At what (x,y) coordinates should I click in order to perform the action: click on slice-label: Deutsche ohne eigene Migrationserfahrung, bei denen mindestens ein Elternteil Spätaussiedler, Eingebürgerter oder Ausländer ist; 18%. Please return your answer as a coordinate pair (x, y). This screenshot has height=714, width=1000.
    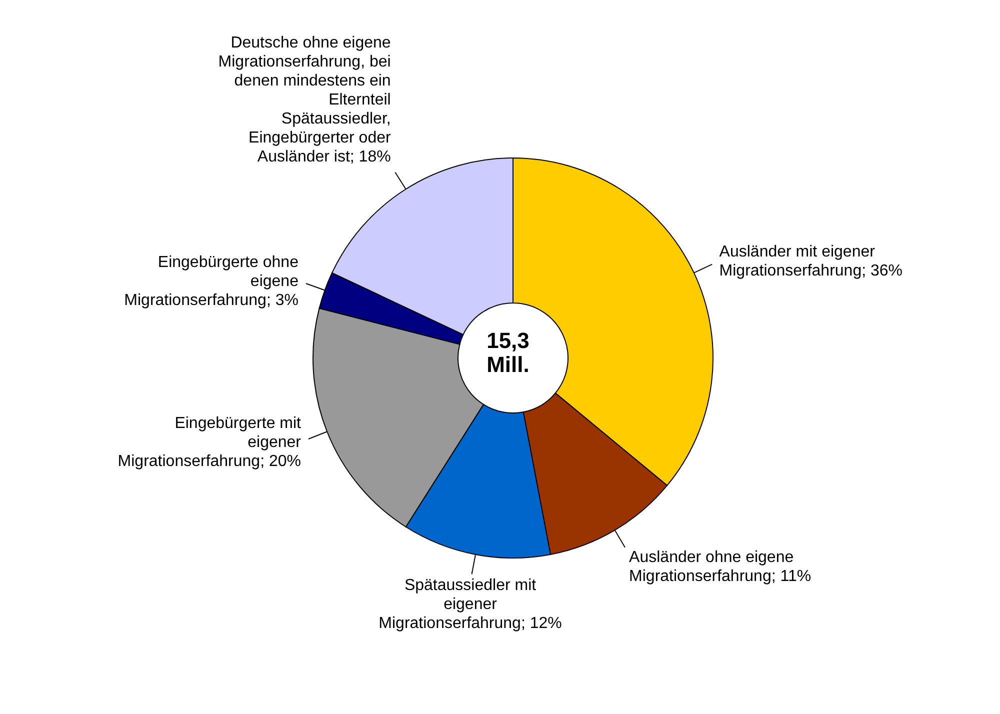
    Looking at the image, I should click on (305, 100).